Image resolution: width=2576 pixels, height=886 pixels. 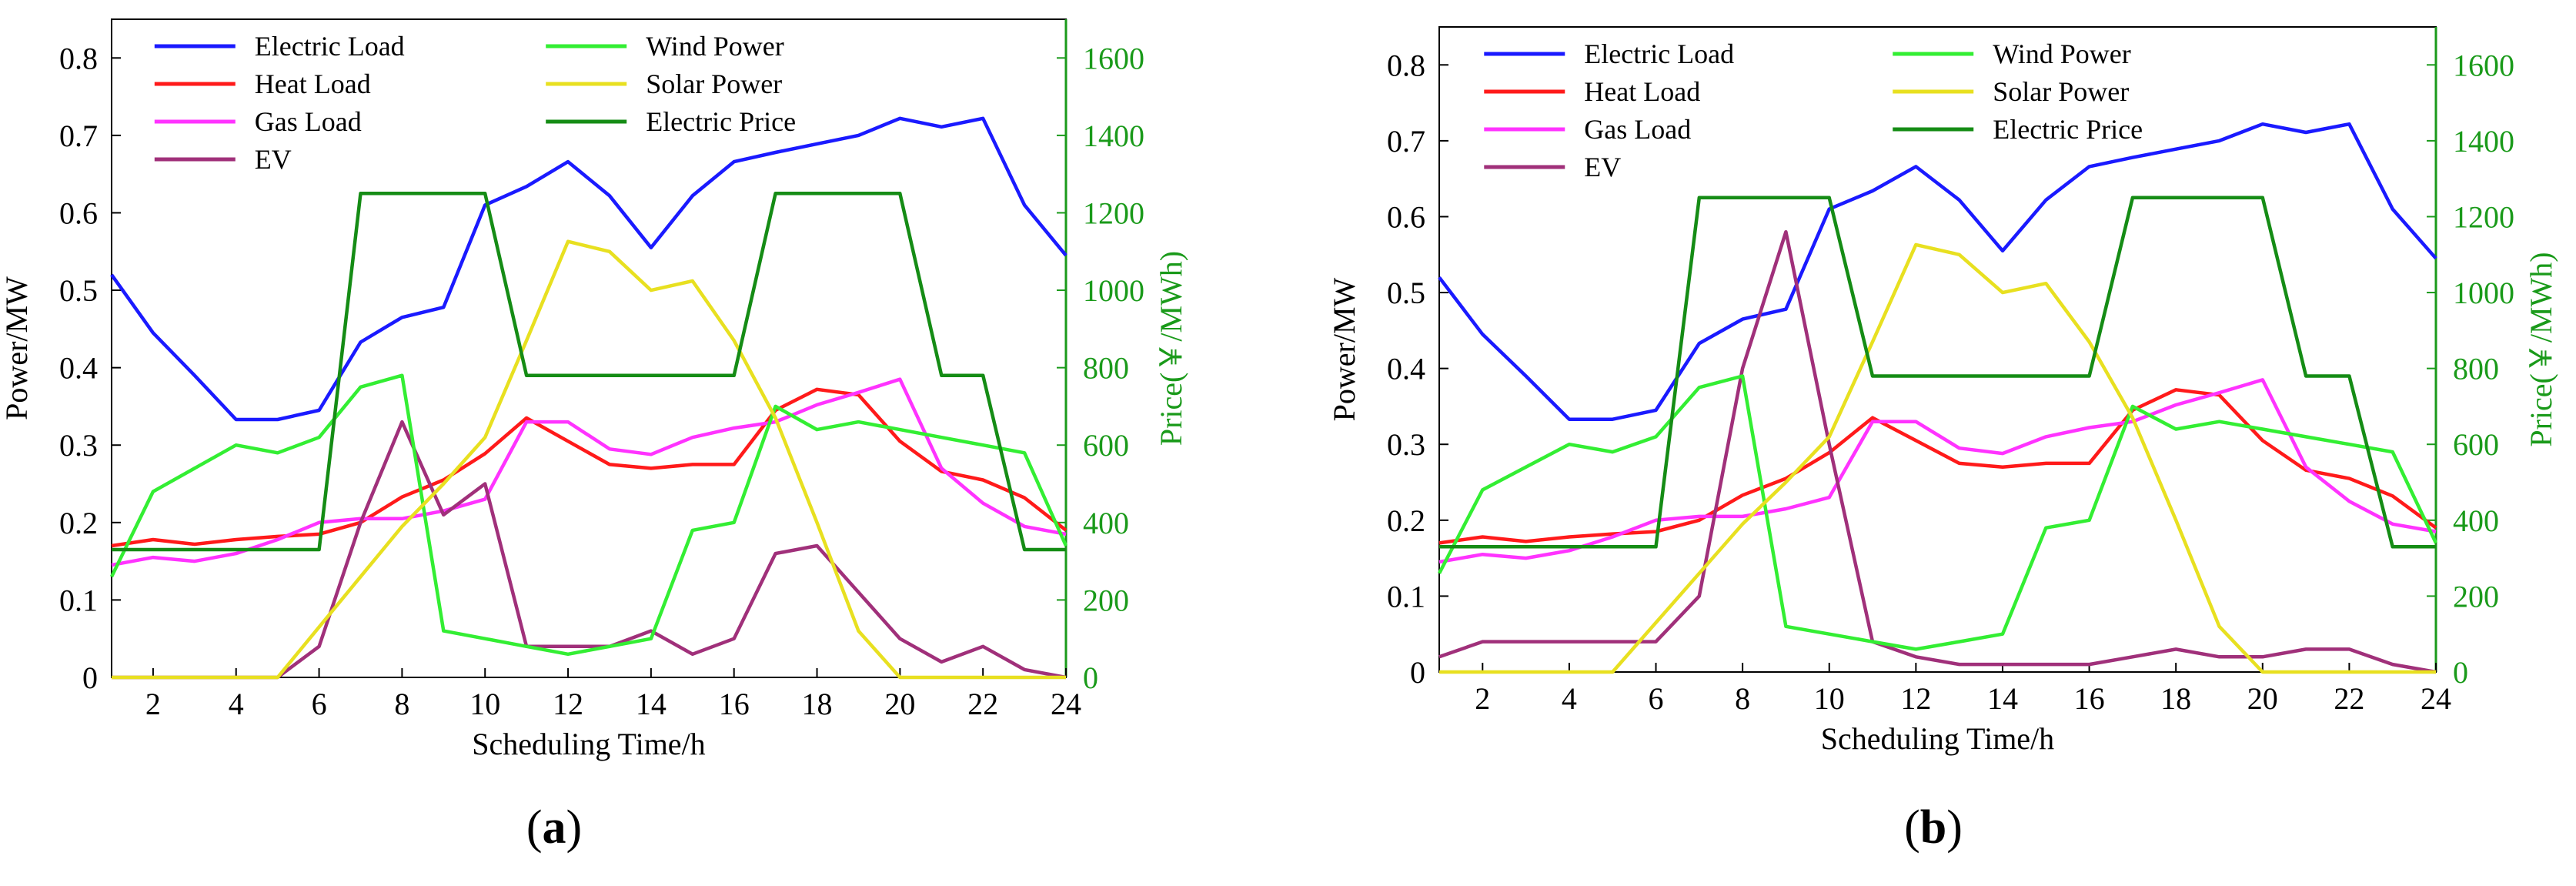 I want to click on panel-label: (b), so click(x=1933, y=828).